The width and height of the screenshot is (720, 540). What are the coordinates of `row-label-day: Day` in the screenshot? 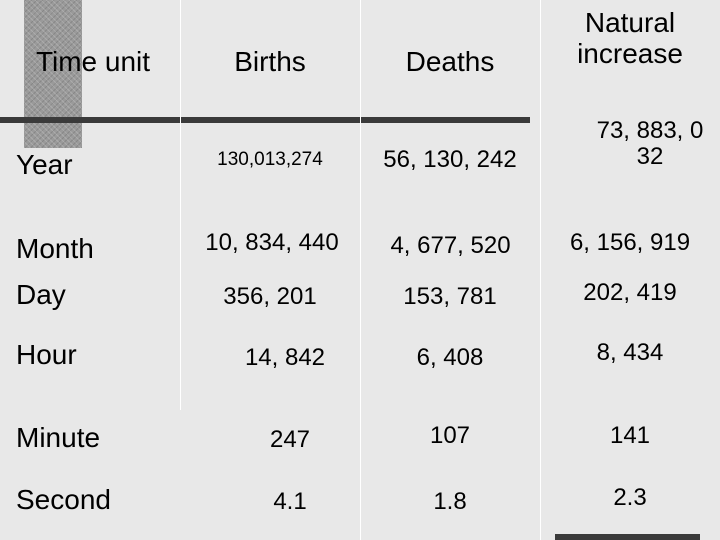 It's located at (41, 294).